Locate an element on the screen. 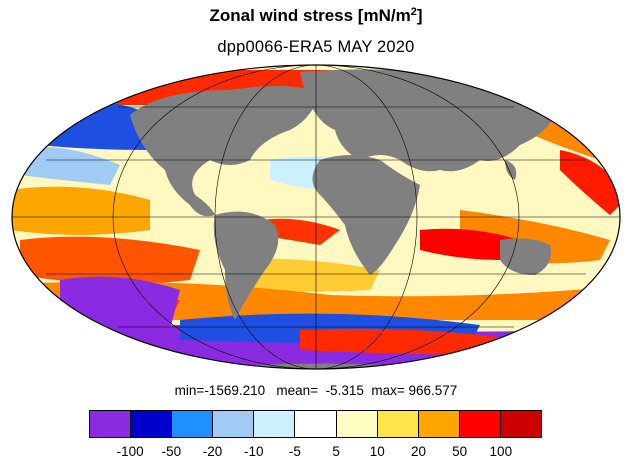 The width and height of the screenshot is (632, 467). mean-value: -5.315 is located at coordinates (344, 390).